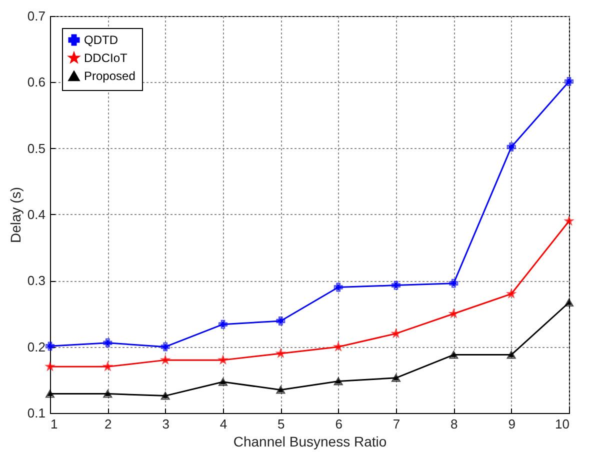 The width and height of the screenshot is (591, 459). I want to click on x-tick-label: 10, so click(562, 424).